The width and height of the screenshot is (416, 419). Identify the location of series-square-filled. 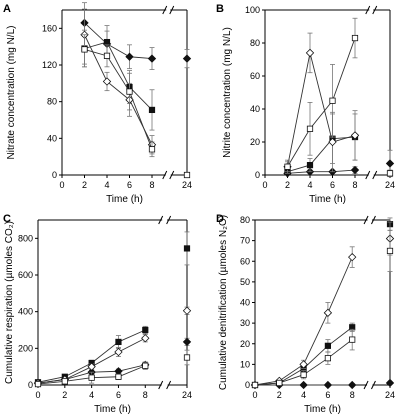
(118, 78).